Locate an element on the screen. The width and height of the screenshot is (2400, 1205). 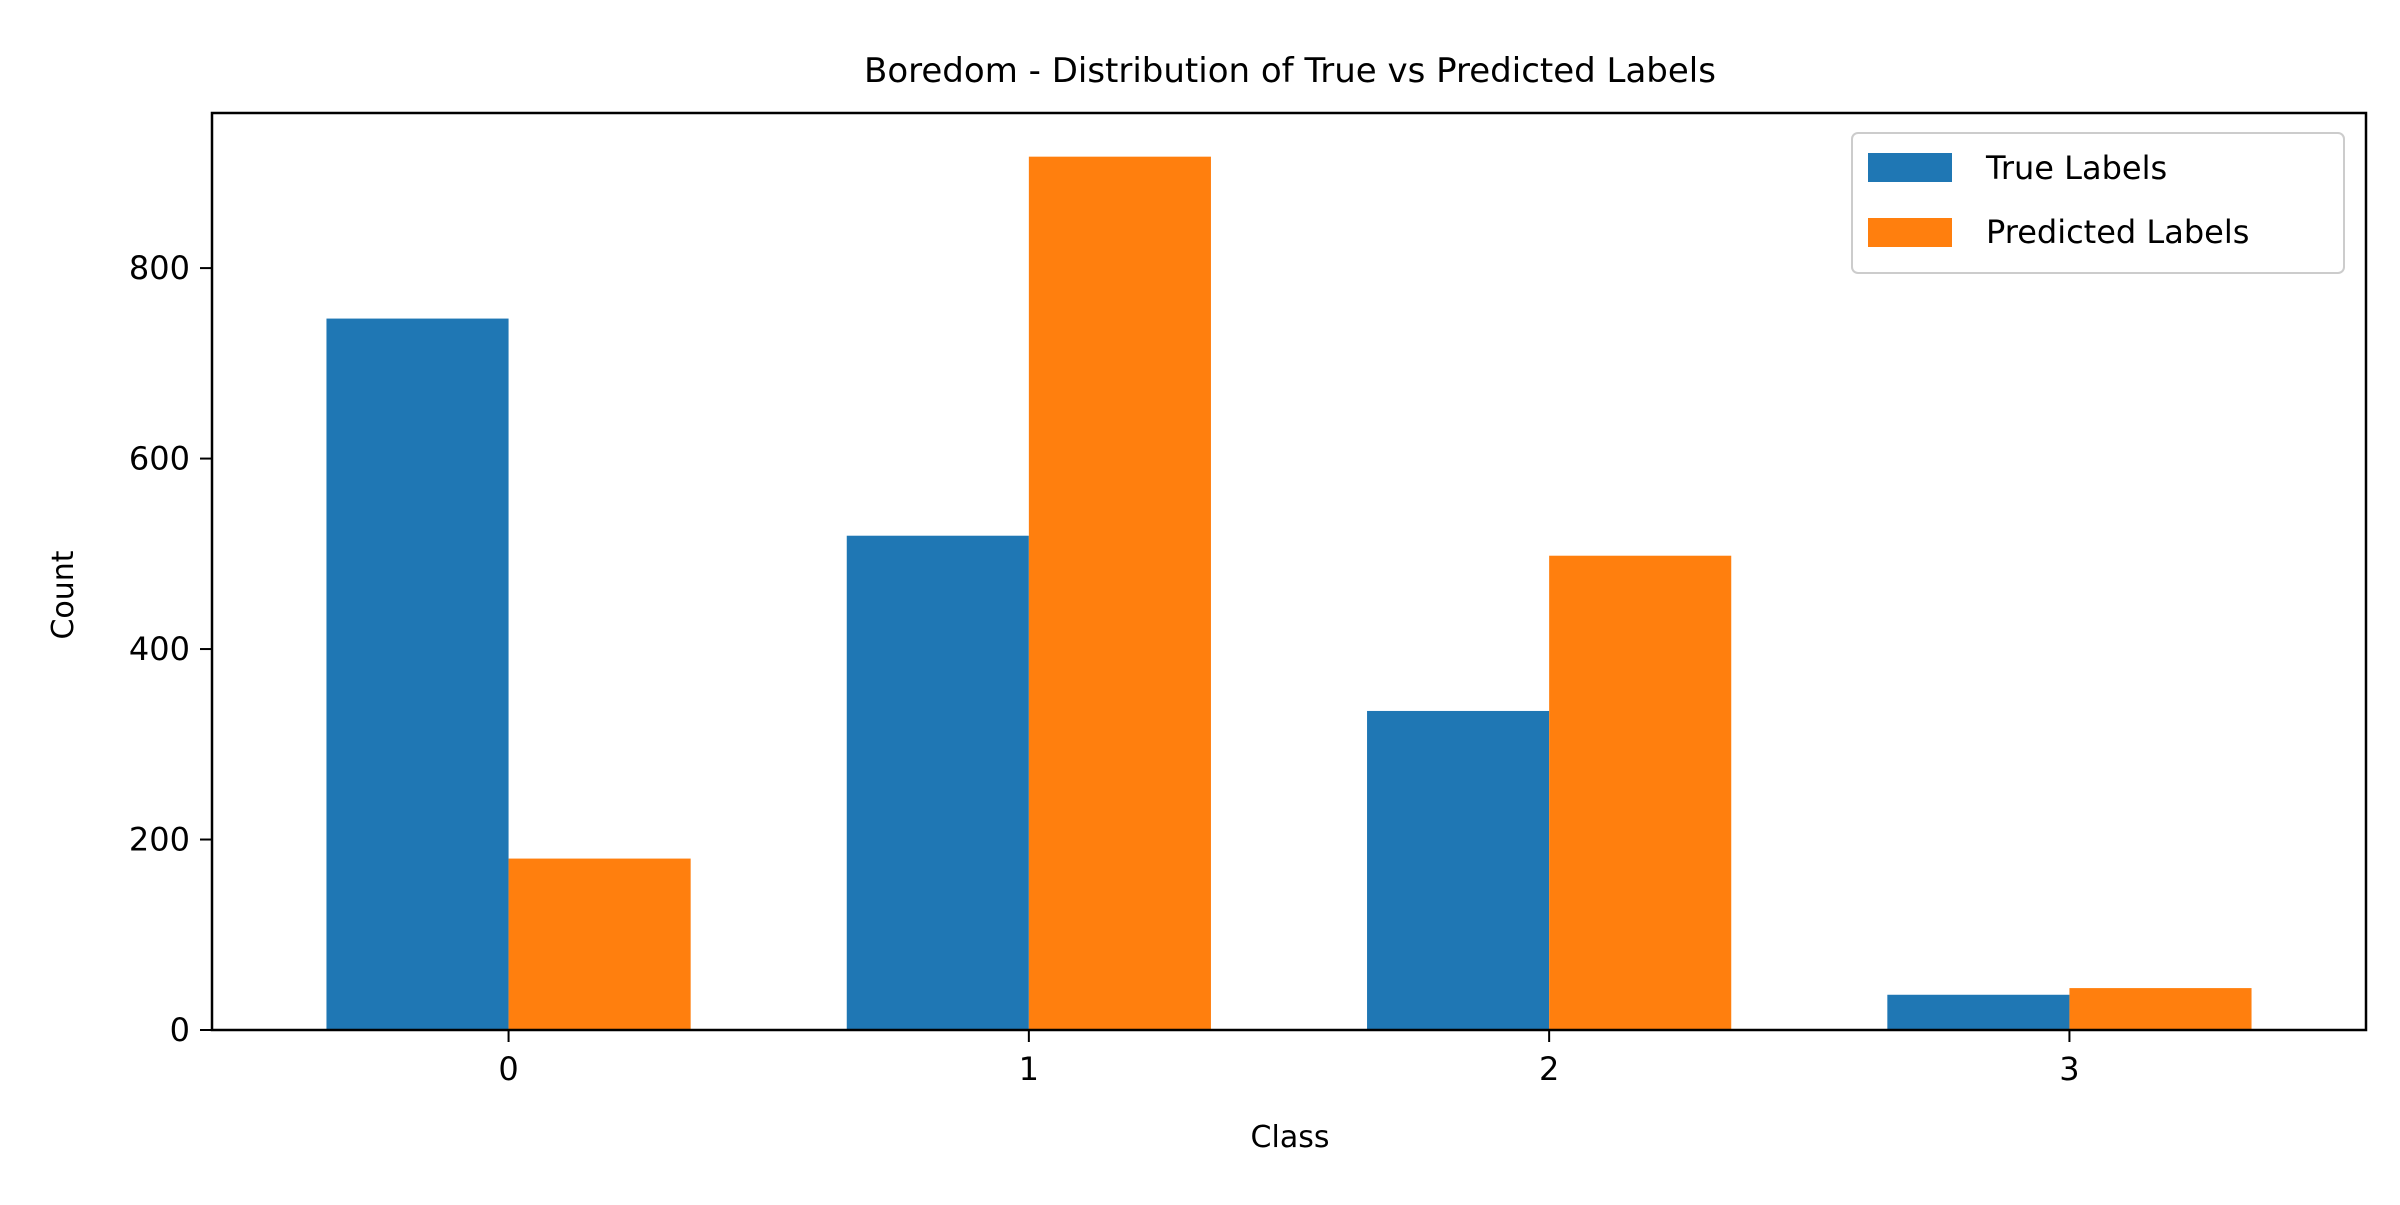
legend-swatch-true-labels is located at coordinates (1910, 167).